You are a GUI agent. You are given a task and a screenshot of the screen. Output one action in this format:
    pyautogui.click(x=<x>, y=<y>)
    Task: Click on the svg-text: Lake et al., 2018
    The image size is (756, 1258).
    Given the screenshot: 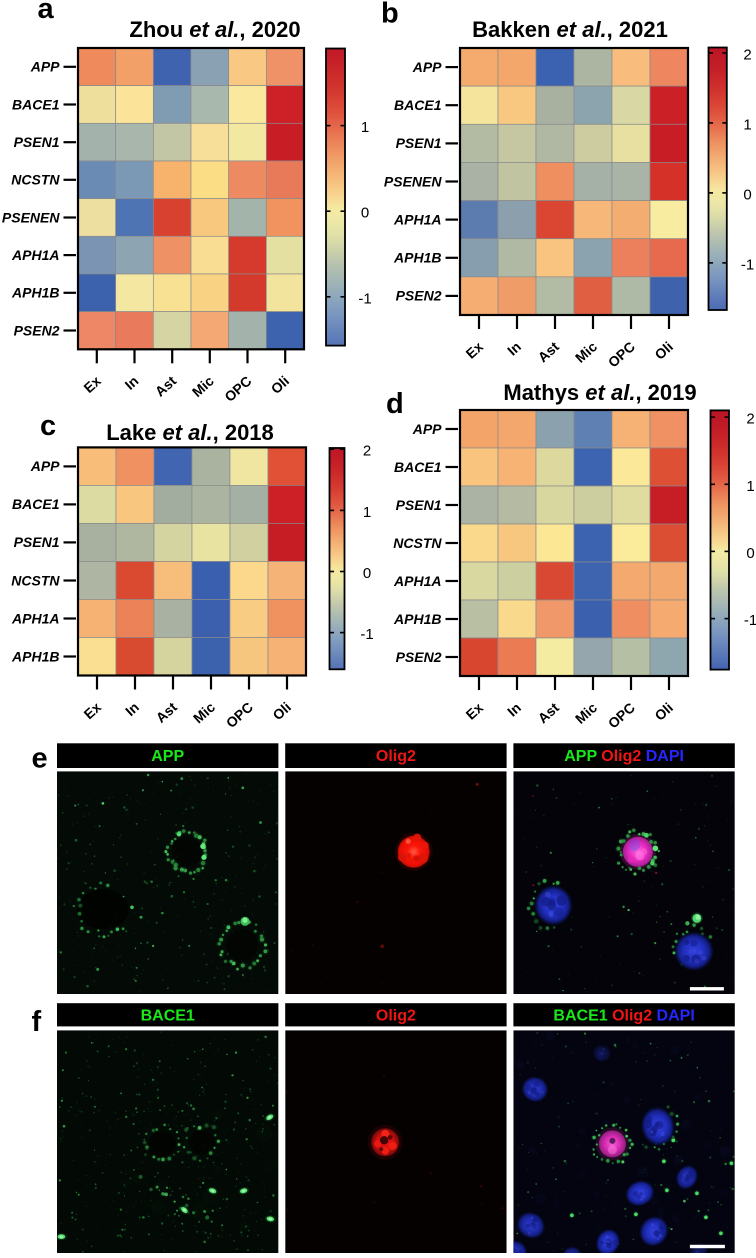 What is the action you would take?
    pyautogui.click(x=190, y=432)
    